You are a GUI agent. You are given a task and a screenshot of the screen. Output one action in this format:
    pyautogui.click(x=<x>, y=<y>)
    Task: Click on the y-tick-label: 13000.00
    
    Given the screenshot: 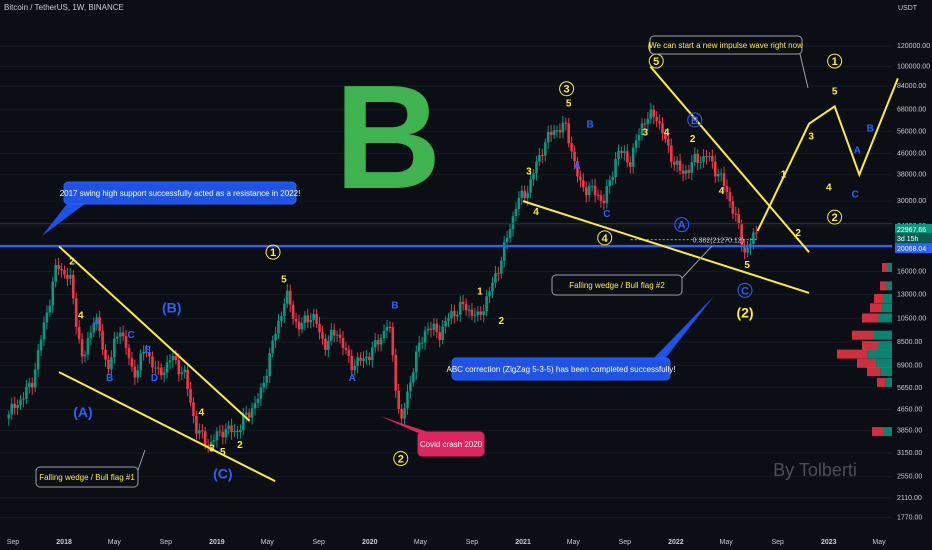 What is the action you would take?
    pyautogui.click(x=911, y=295)
    